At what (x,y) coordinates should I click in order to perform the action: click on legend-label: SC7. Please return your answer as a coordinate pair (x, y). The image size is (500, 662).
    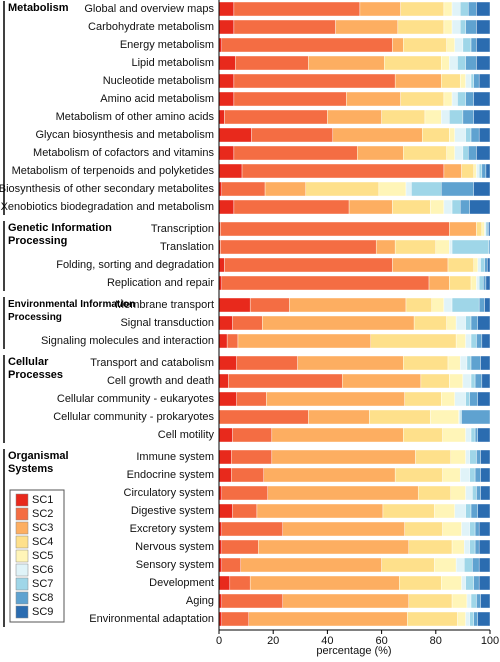
    Looking at the image, I should click on (42, 584).